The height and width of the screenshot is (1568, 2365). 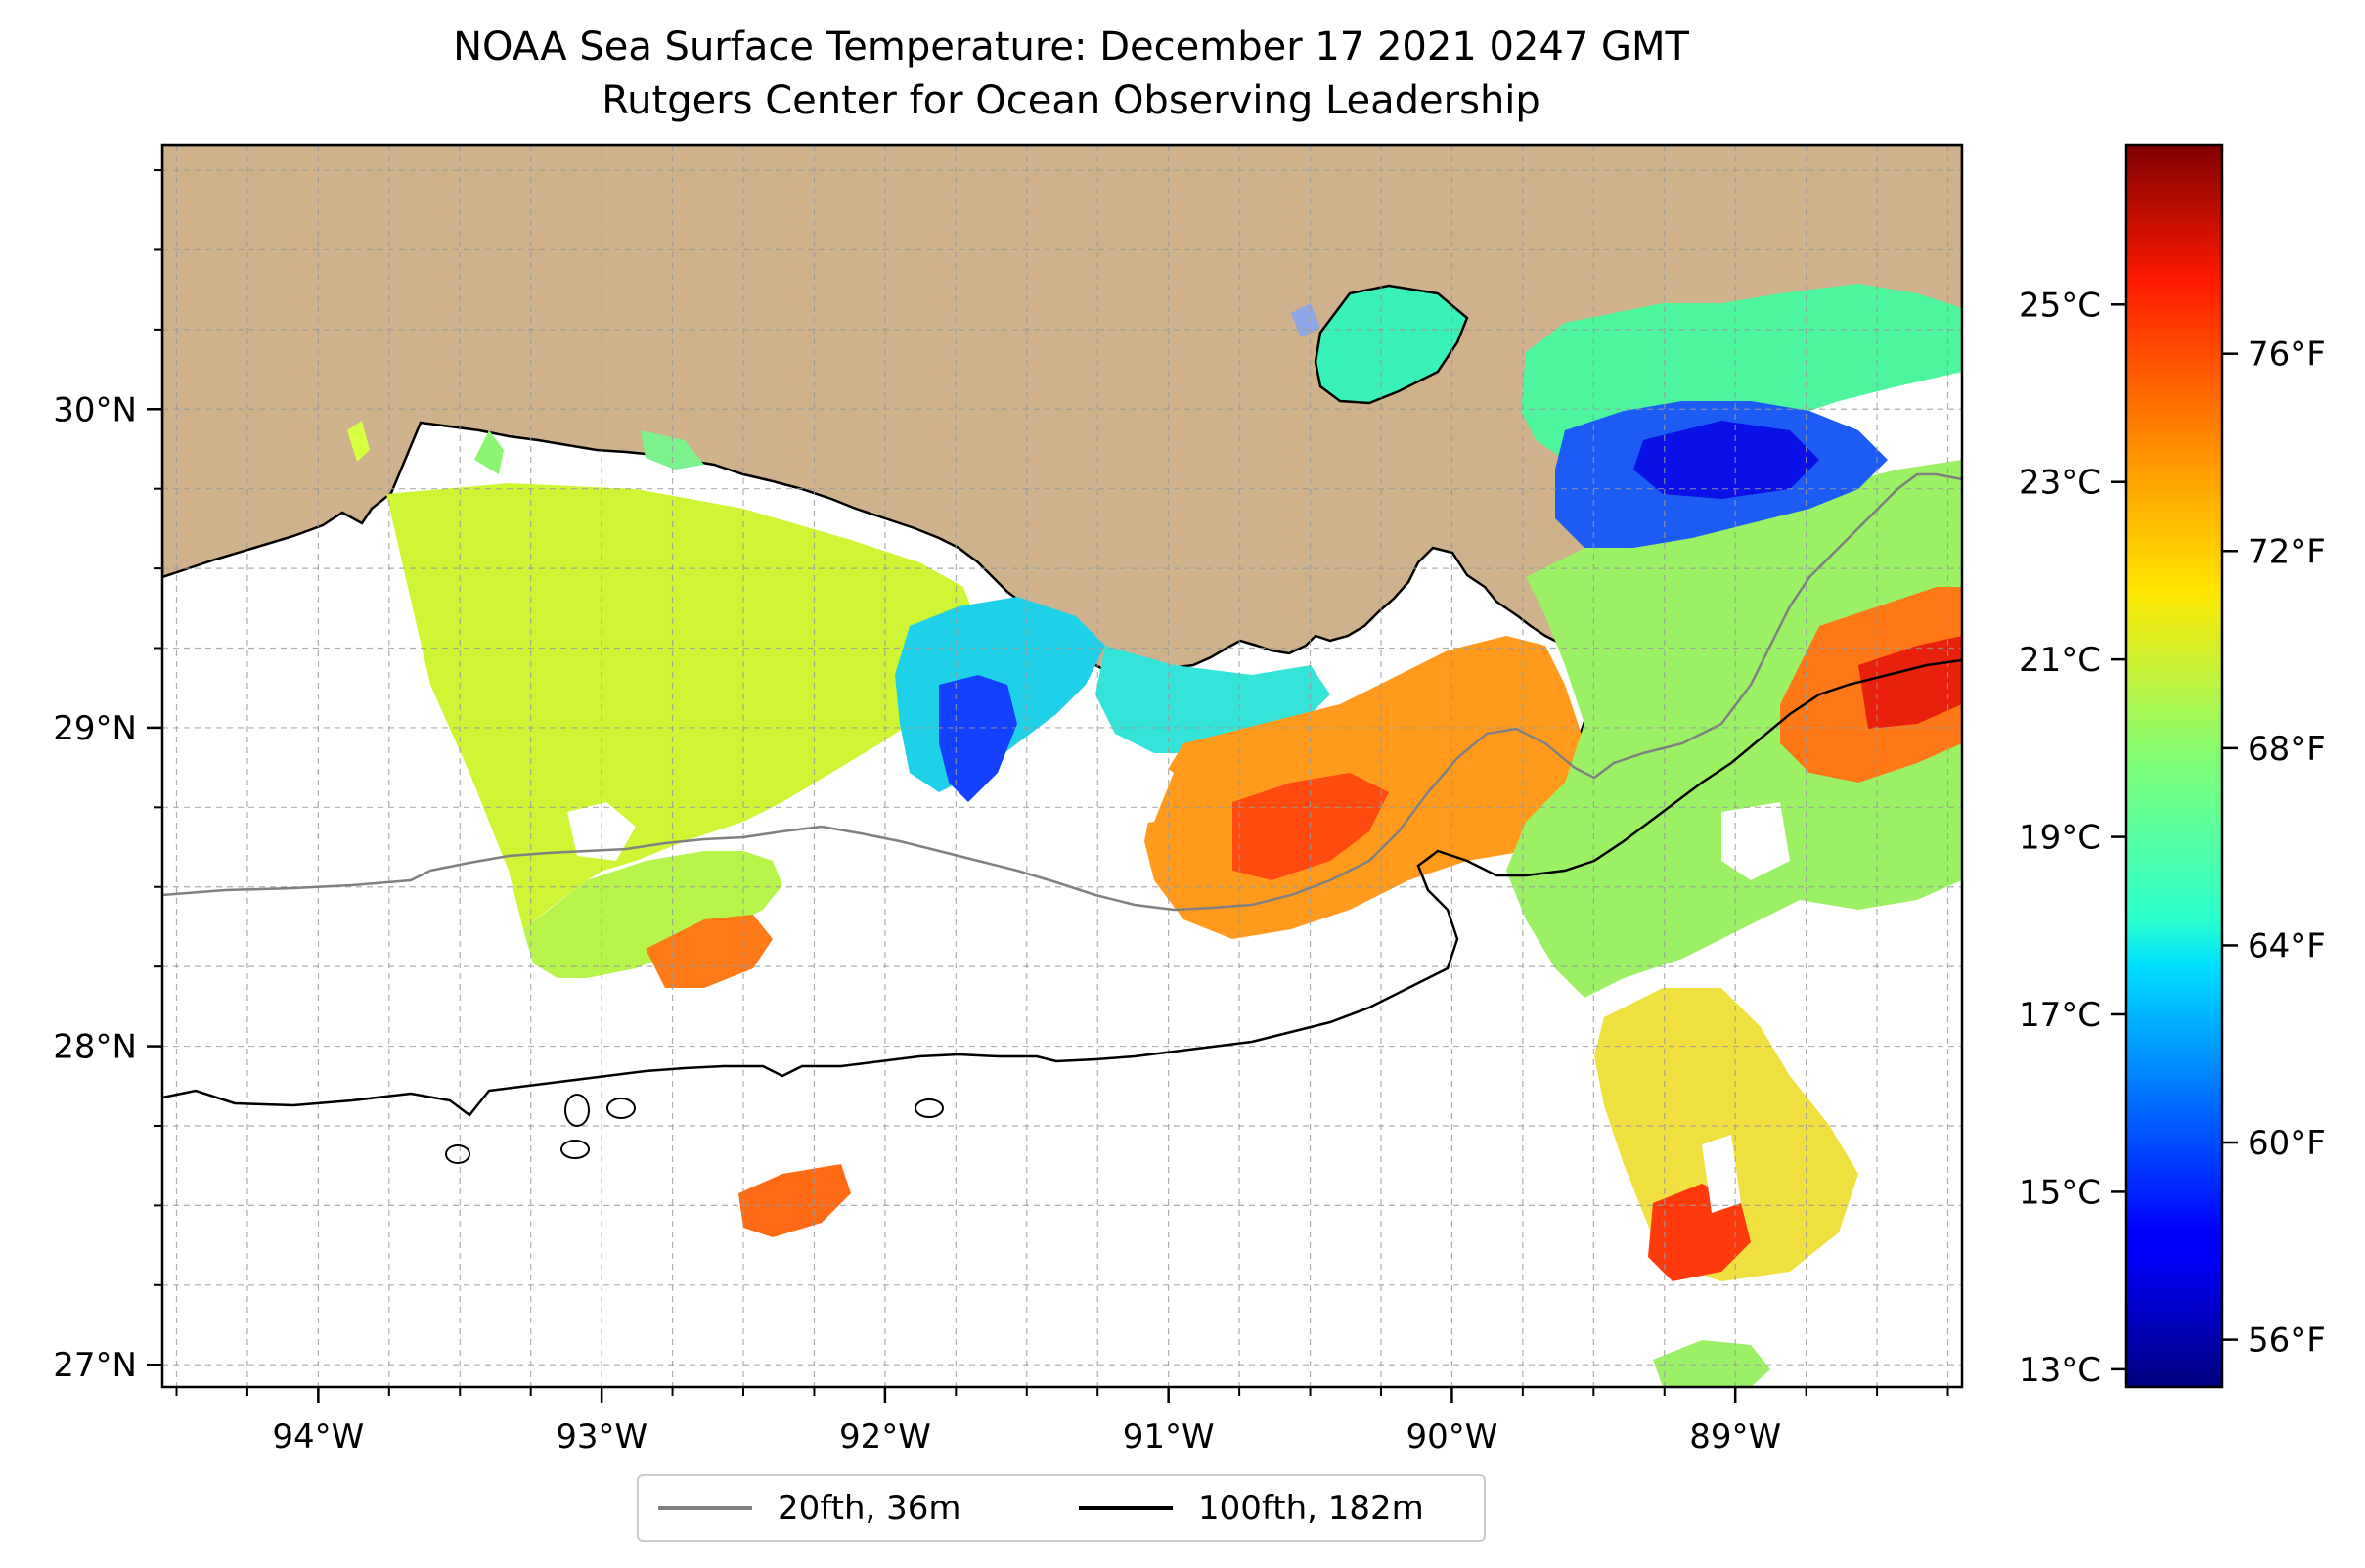 I want to click on longitude-axis: 94°W 93°W 92°W 91°W 90°W 89°W, so click(x=1062, y=1421).